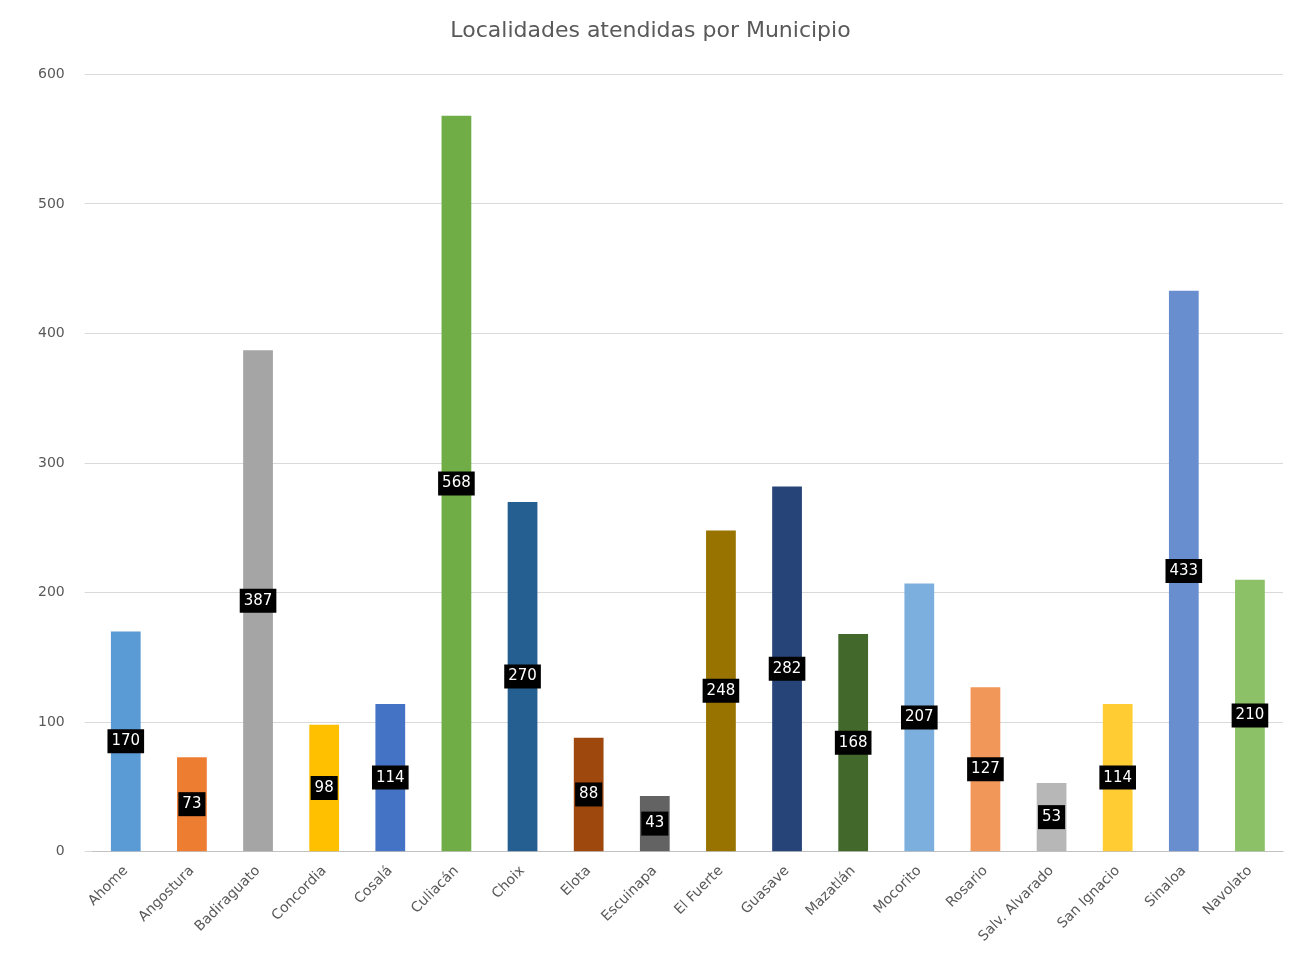 This screenshot has width=1311, height=956. Describe the element at coordinates (126, 740) in the screenshot. I see `data-label: 170` at that location.